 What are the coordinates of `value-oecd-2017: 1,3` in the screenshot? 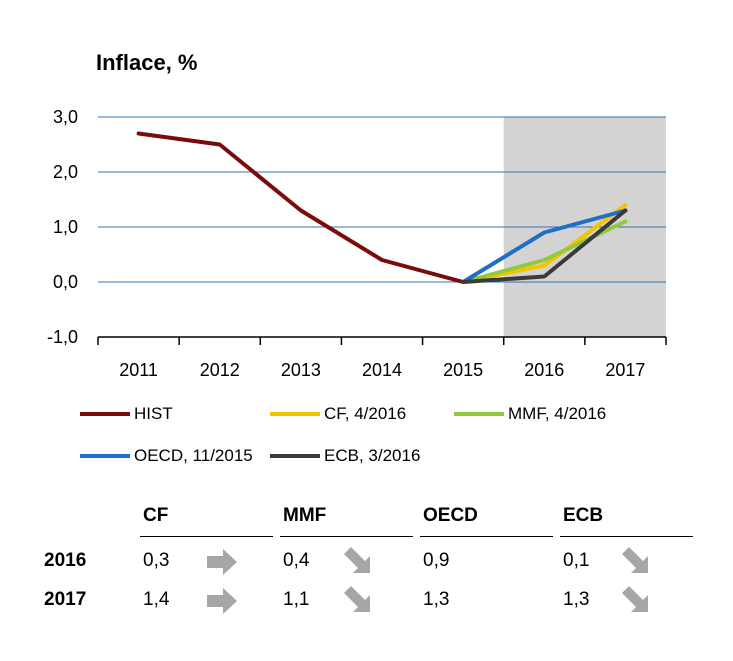 It's located at (436, 599).